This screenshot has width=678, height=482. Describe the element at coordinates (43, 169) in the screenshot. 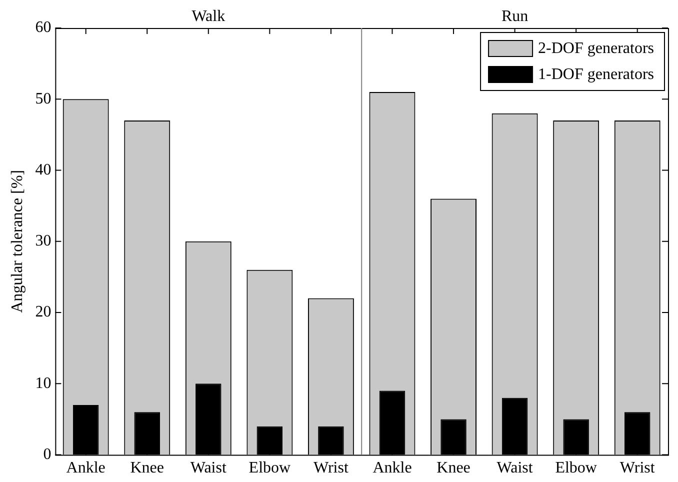

I see `y-tick-label: 40` at that location.